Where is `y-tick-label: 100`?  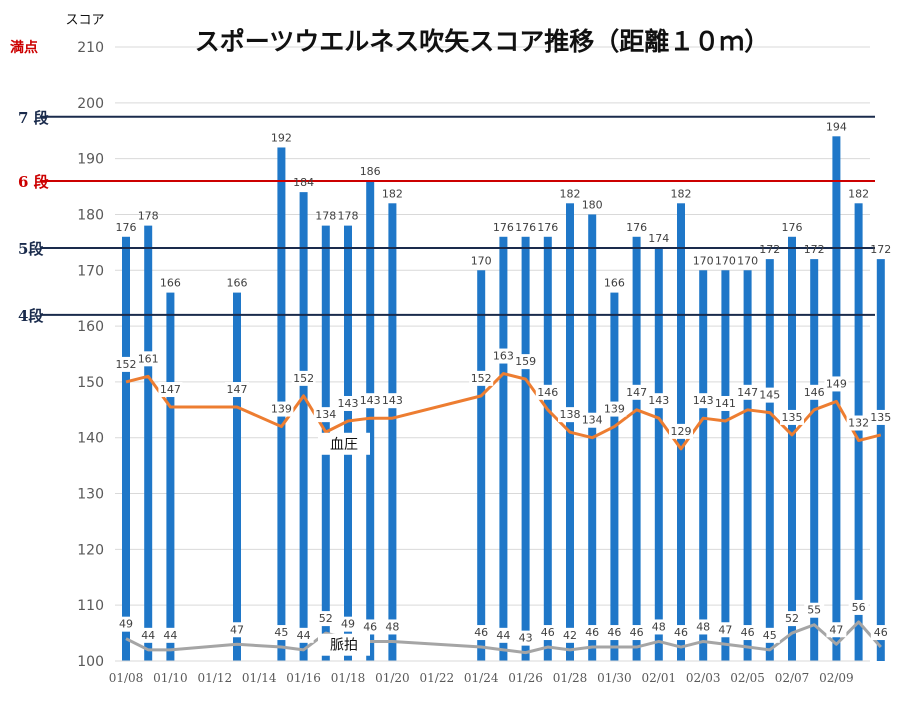
y-tick-label: 100 is located at coordinates (90, 662).